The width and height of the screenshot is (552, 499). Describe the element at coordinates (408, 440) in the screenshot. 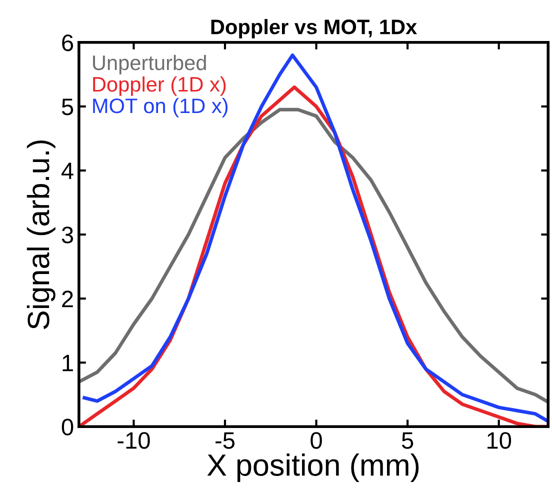

I see `x-tick-label: 5` at that location.